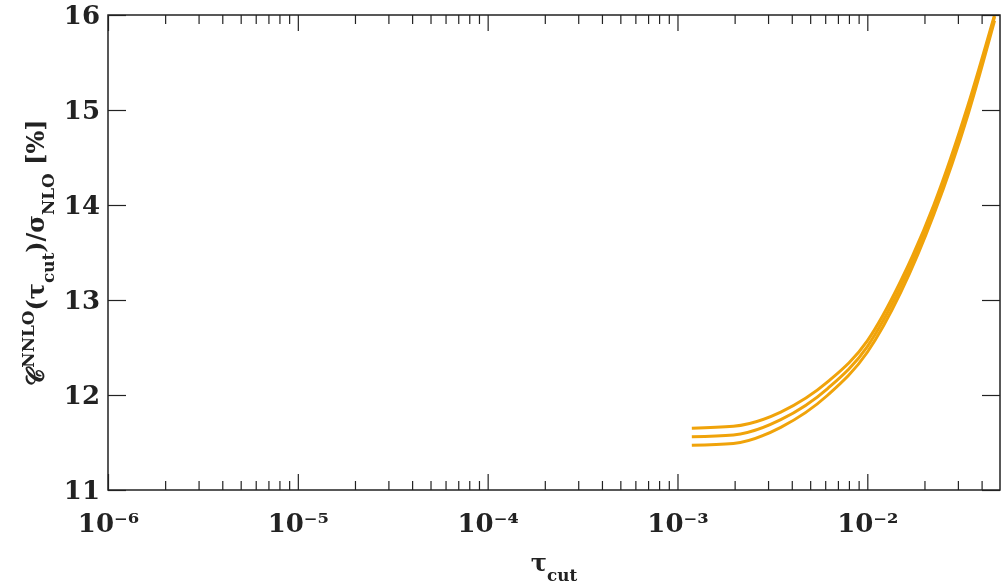 The image size is (1007, 585). What do you see at coordinates (81, 15) in the screenshot?
I see `y-tick-label: 16` at bounding box center [81, 15].